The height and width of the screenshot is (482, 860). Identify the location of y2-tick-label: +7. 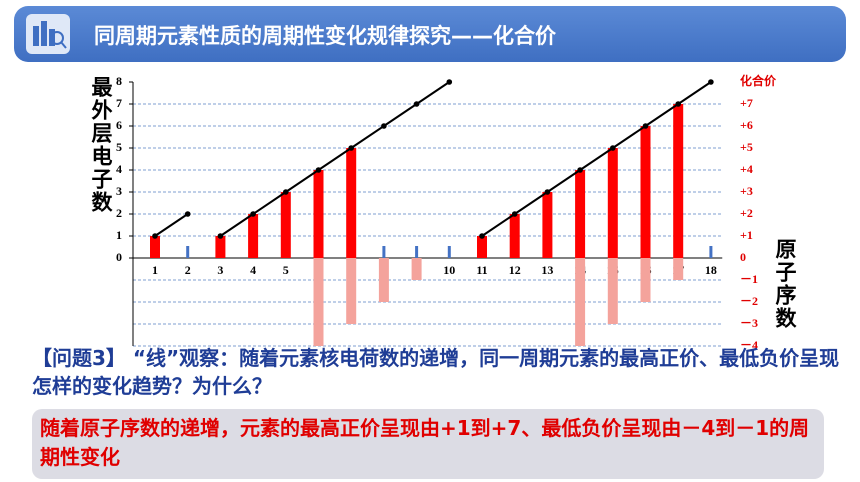
(746, 103).